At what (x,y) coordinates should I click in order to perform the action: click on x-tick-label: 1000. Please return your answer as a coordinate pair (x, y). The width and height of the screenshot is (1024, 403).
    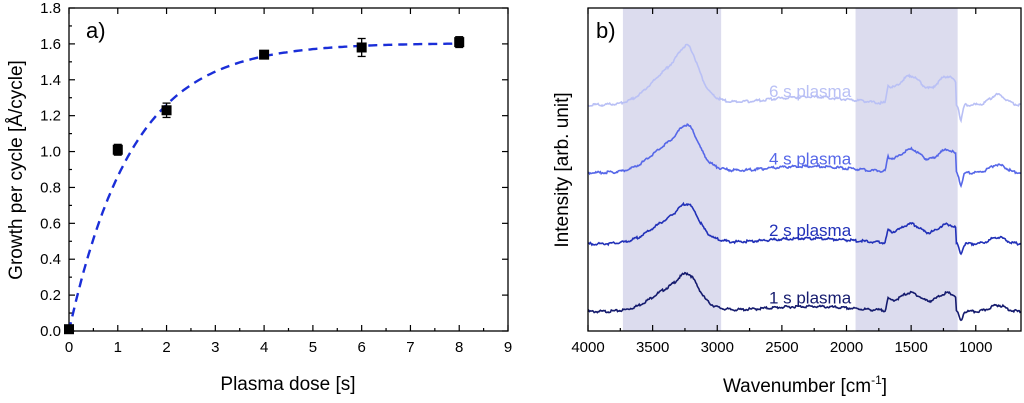
    Looking at the image, I should click on (975, 347).